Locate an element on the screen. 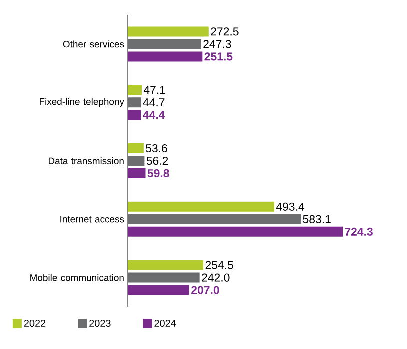  y-tick-label: Internet access is located at coordinates (92, 219).